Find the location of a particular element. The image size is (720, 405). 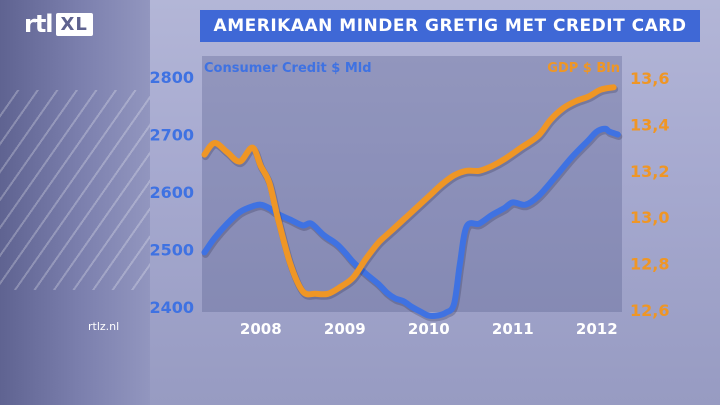

source-label: rtlz.nl is located at coordinates (104, 326).